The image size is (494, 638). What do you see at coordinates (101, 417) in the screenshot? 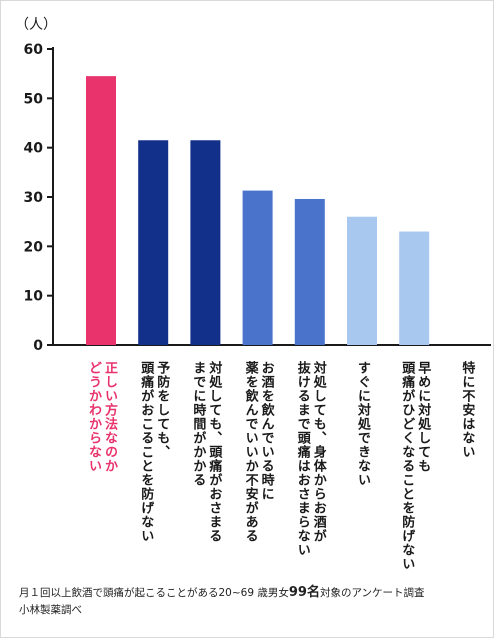
I see `category-label-1: 正しい方法なのか どうかわからない` at bounding box center [101, 417].